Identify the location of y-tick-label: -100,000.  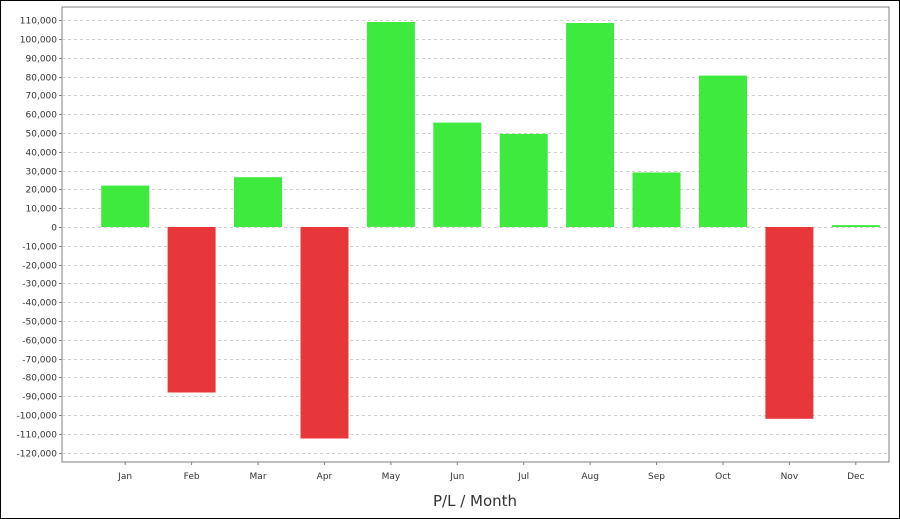
(37, 417).